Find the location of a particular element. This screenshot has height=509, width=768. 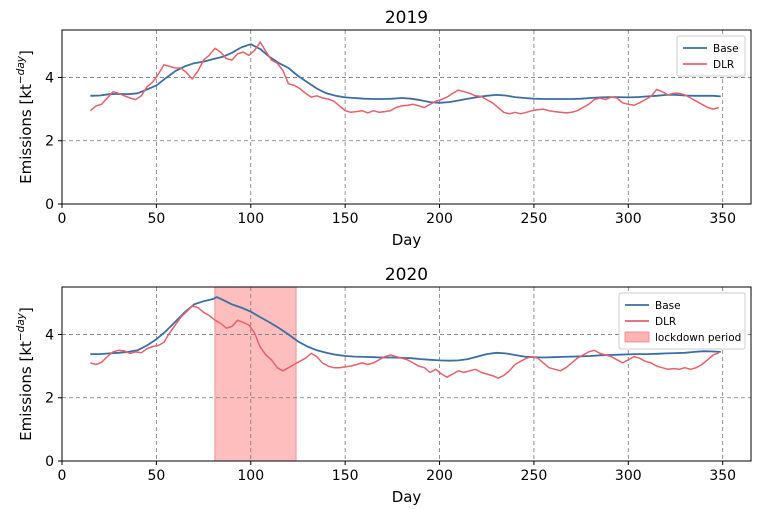

legend: Base DLR lockdown period is located at coordinates (682, 321).